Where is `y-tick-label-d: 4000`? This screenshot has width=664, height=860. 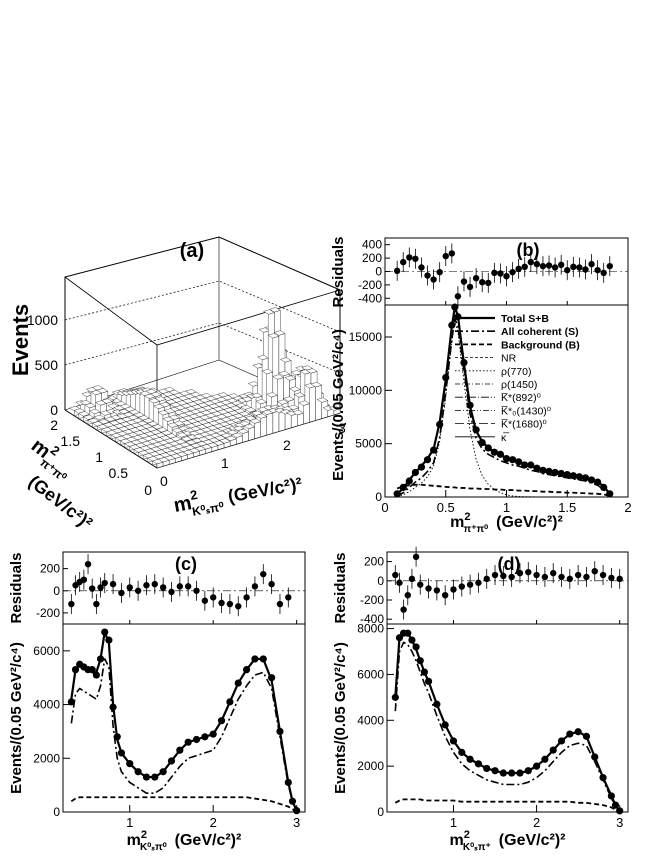 y-tick-label-d: 4000 is located at coordinates (370, 720).